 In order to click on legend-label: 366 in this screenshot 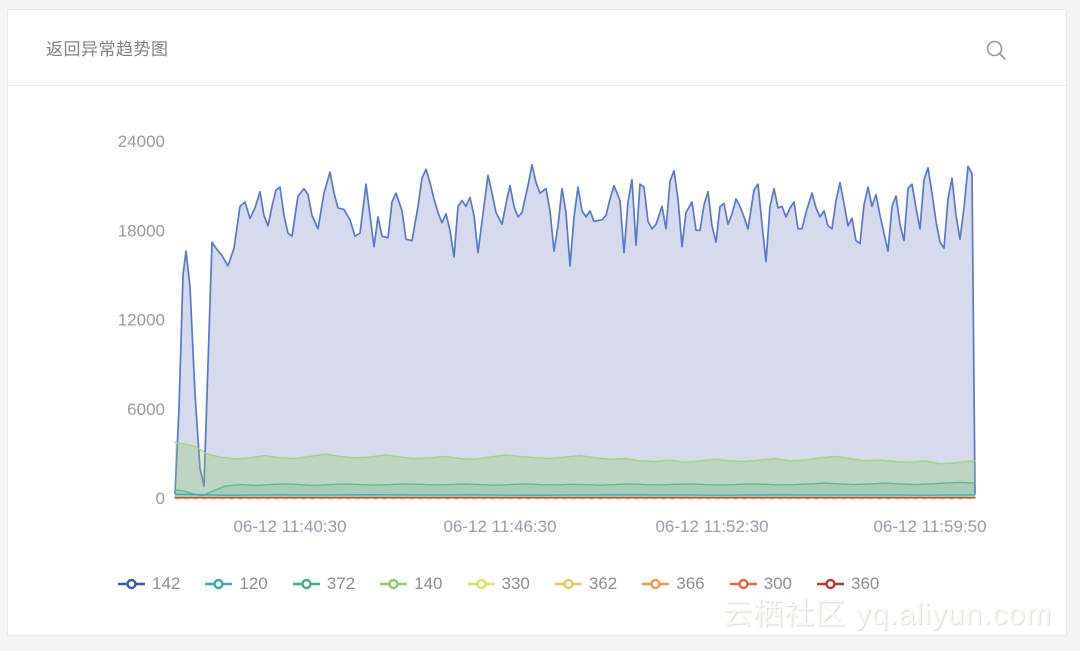, I will do `click(690, 583)`.